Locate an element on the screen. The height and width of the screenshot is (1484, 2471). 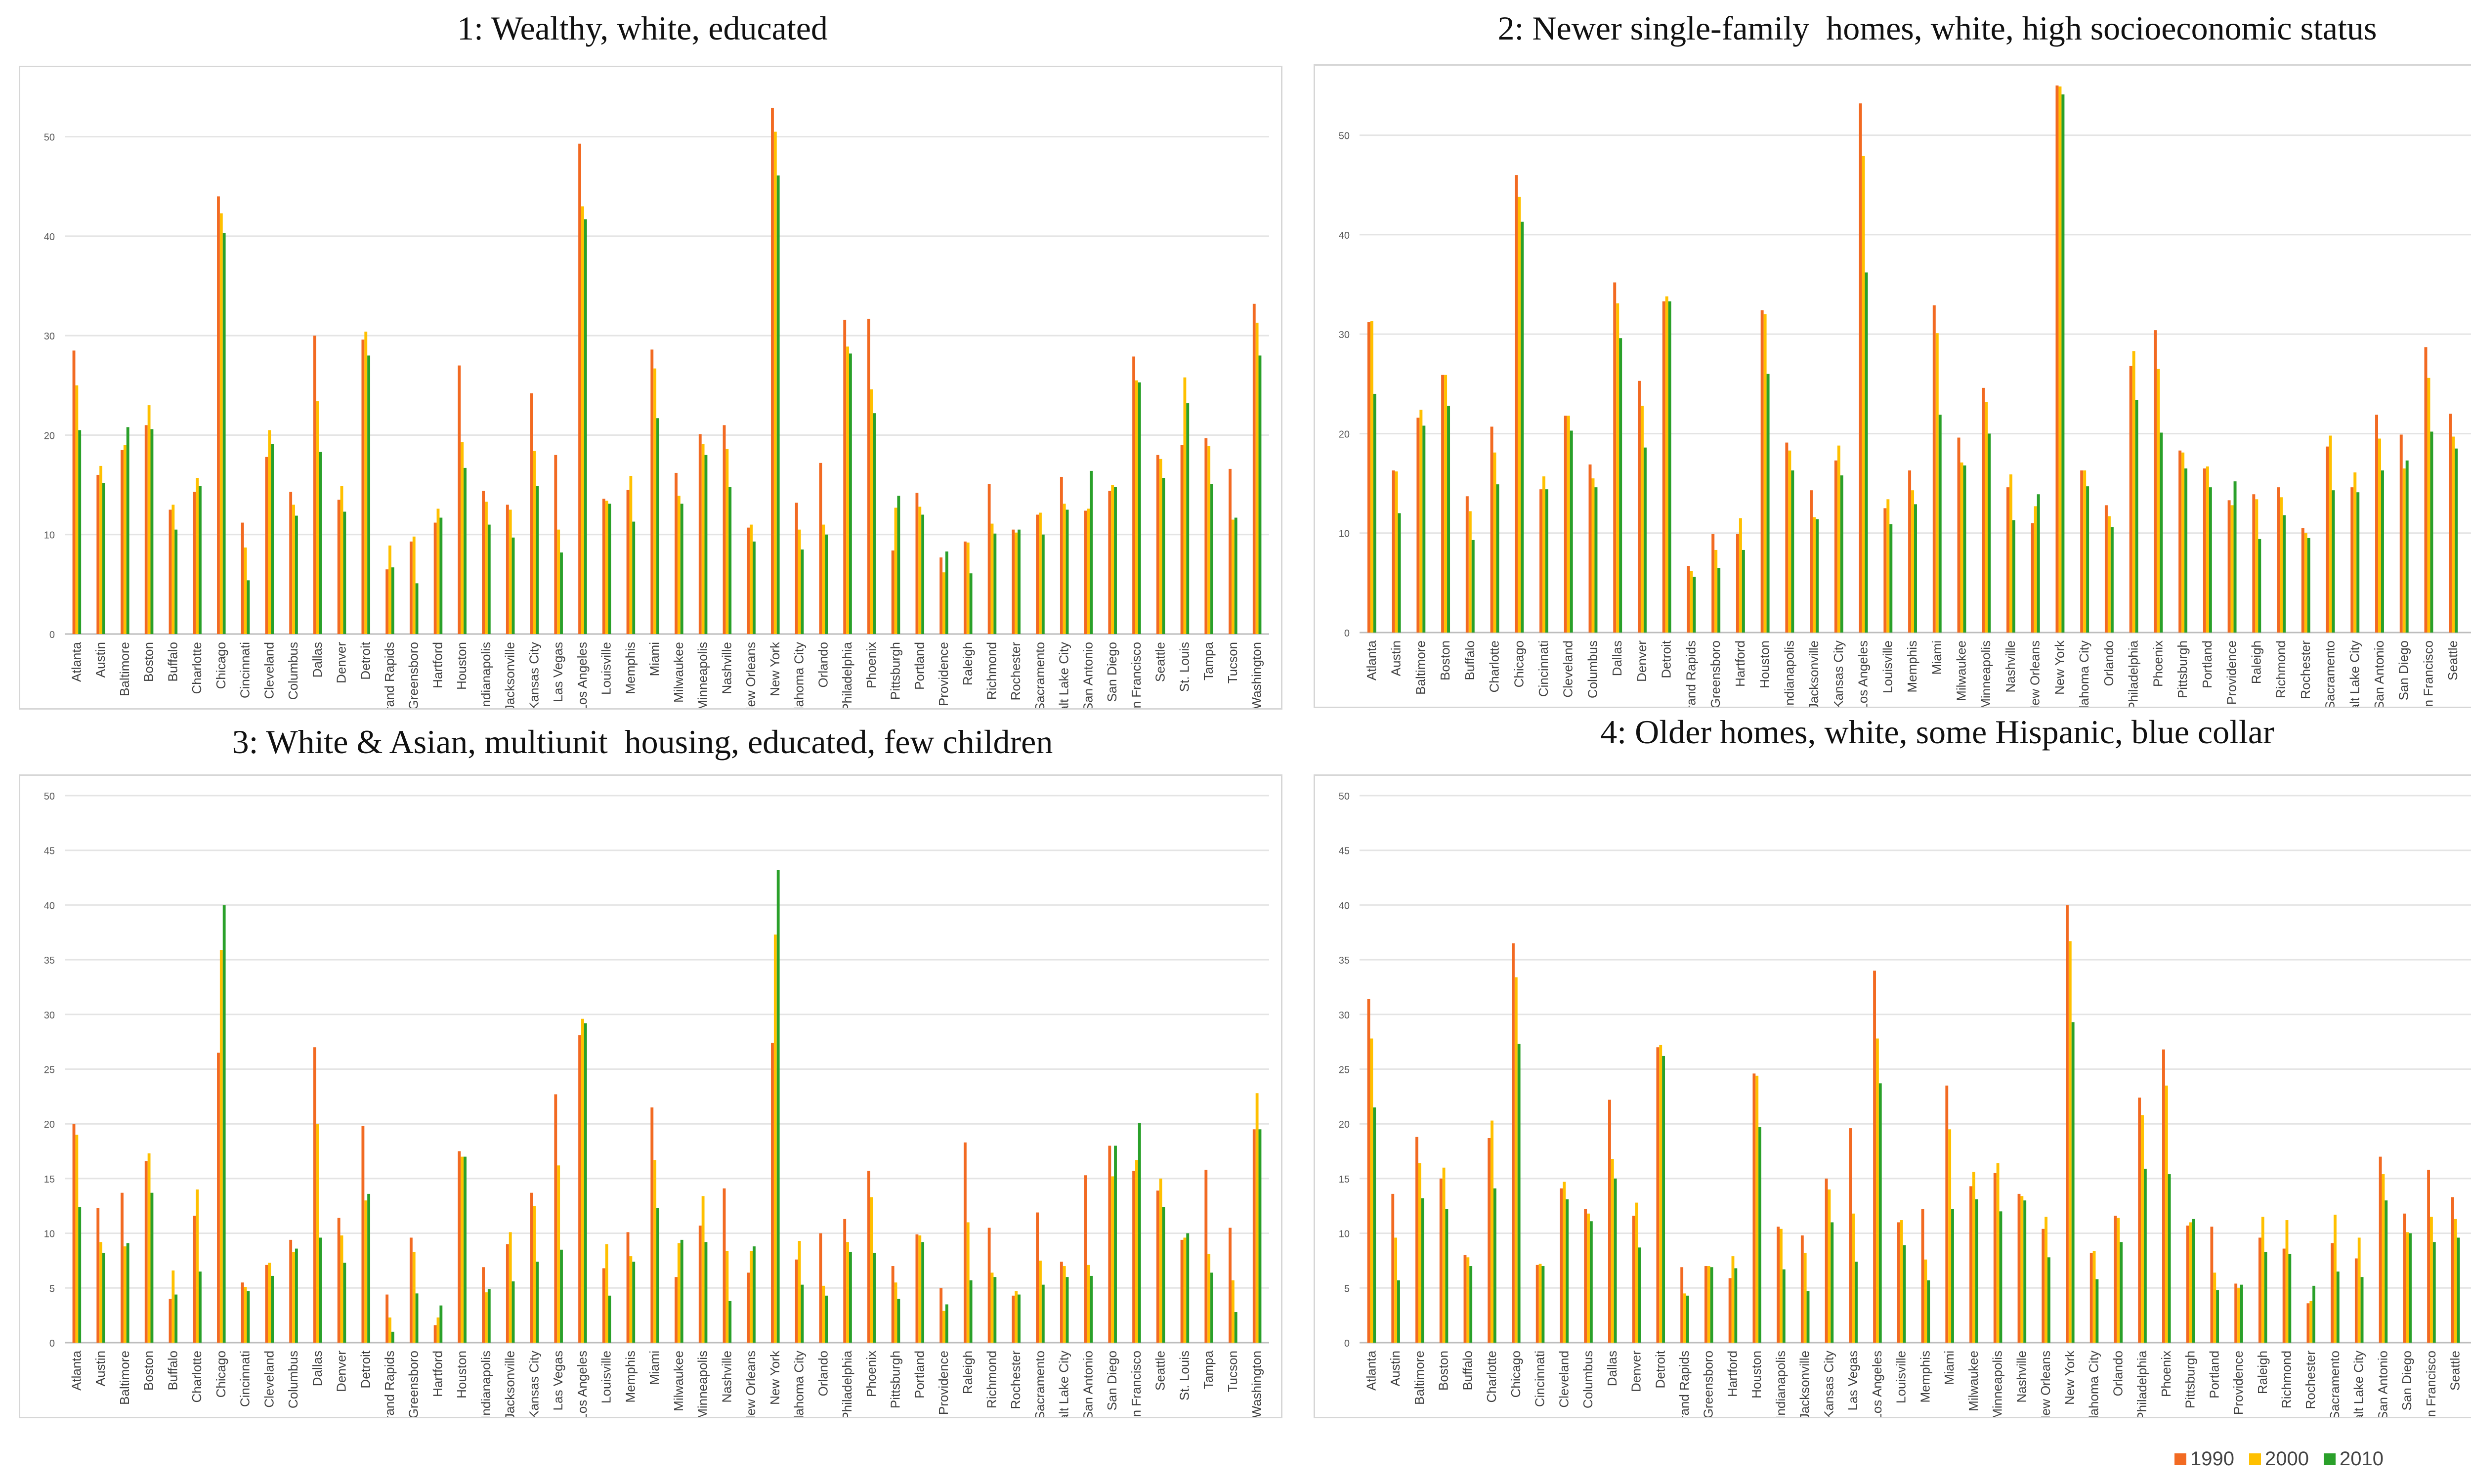
x-tick-label: Louisville is located at coordinates (606, 668).